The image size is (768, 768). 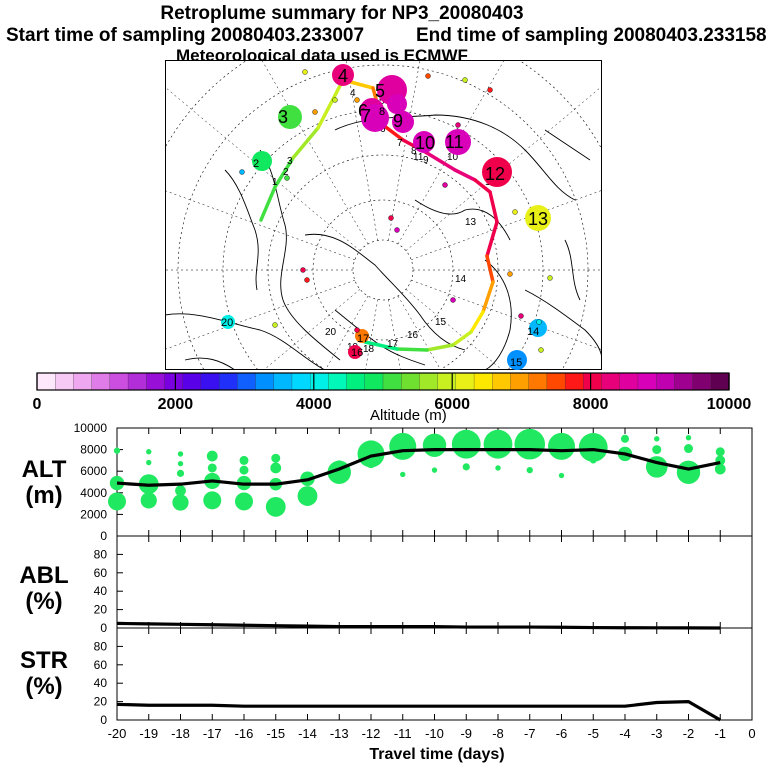 What do you see at coordinates (453, 157) in the screenshot?
I see `path-day-label: 10` at bounding box center [453, 157].